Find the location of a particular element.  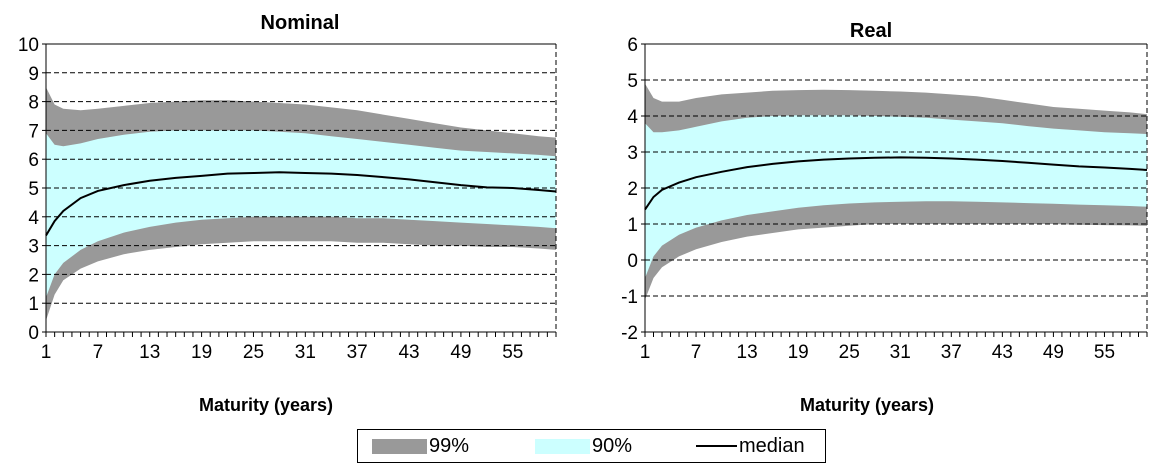

real-xtick-label: 25 is located at coordinates (849, 352).